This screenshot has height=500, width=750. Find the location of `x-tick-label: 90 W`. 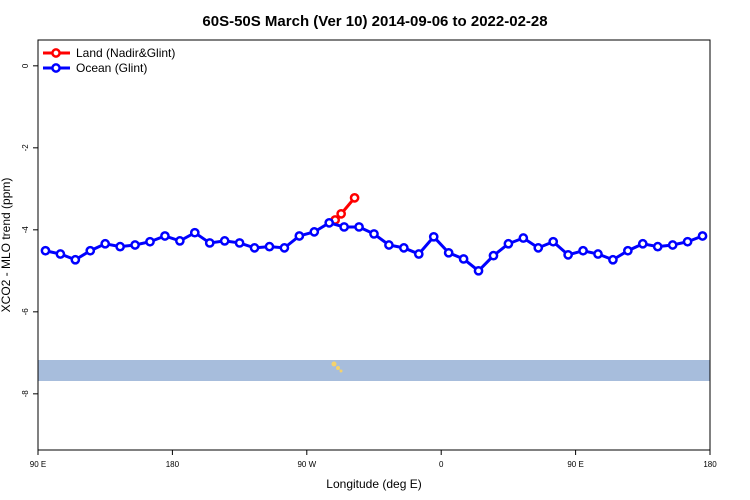

x-tick-label: 90 W is located at coordinates (306, 464).